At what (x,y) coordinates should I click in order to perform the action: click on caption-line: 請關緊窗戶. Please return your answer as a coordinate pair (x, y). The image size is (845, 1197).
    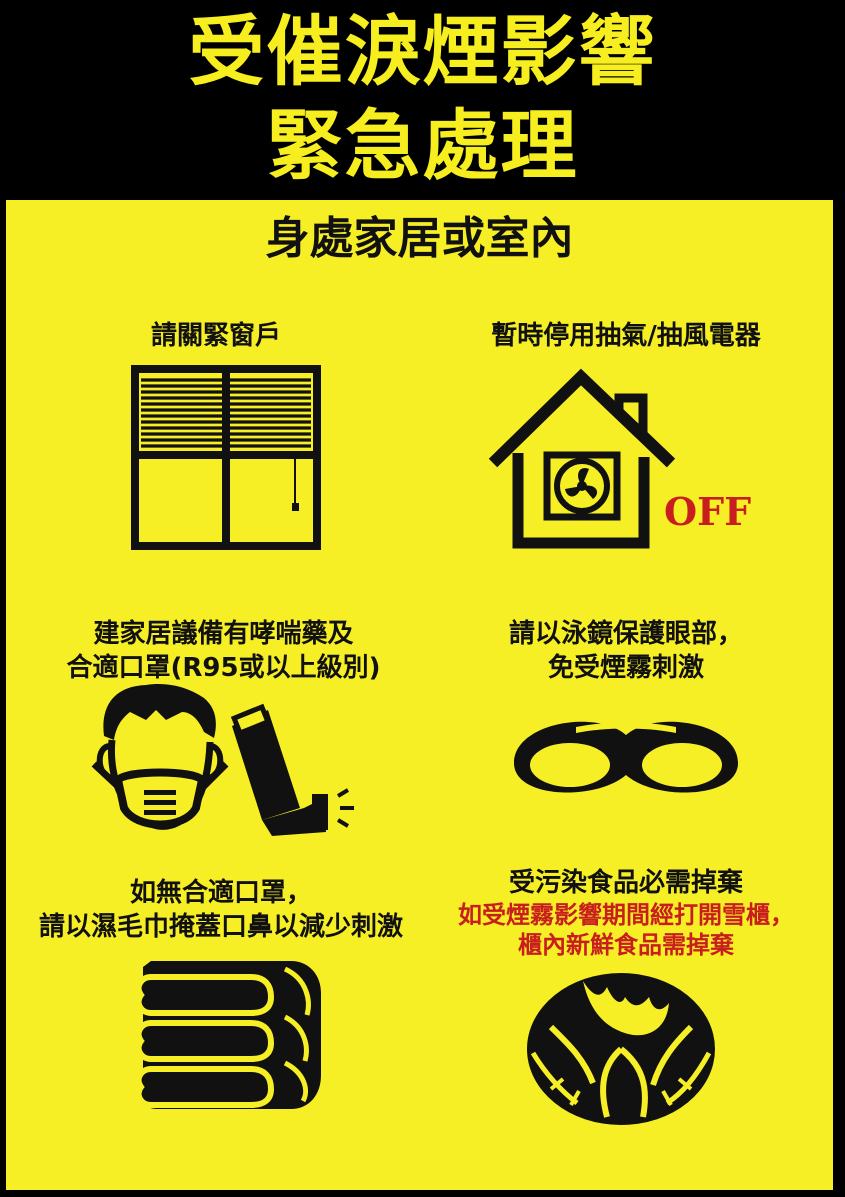
    Looking at the image, I should click on (215, 336).